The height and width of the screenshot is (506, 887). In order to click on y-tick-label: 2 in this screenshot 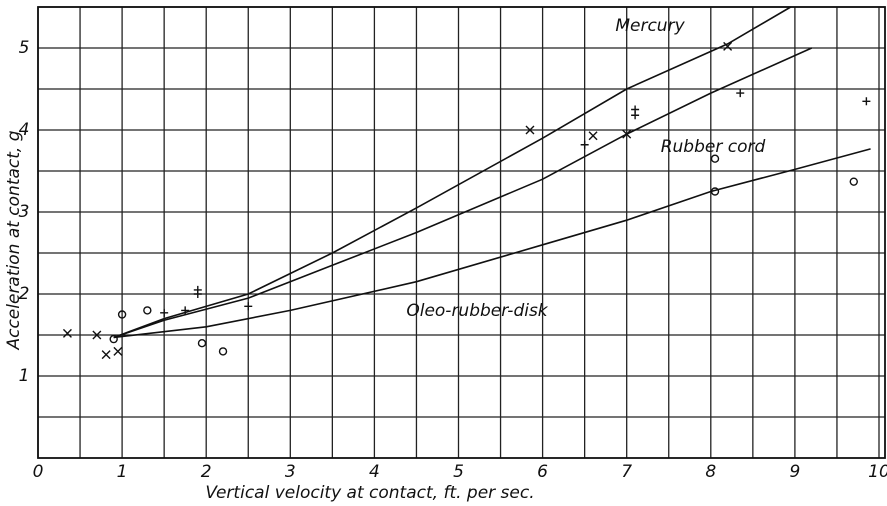, I will do `click(24, 294)`.